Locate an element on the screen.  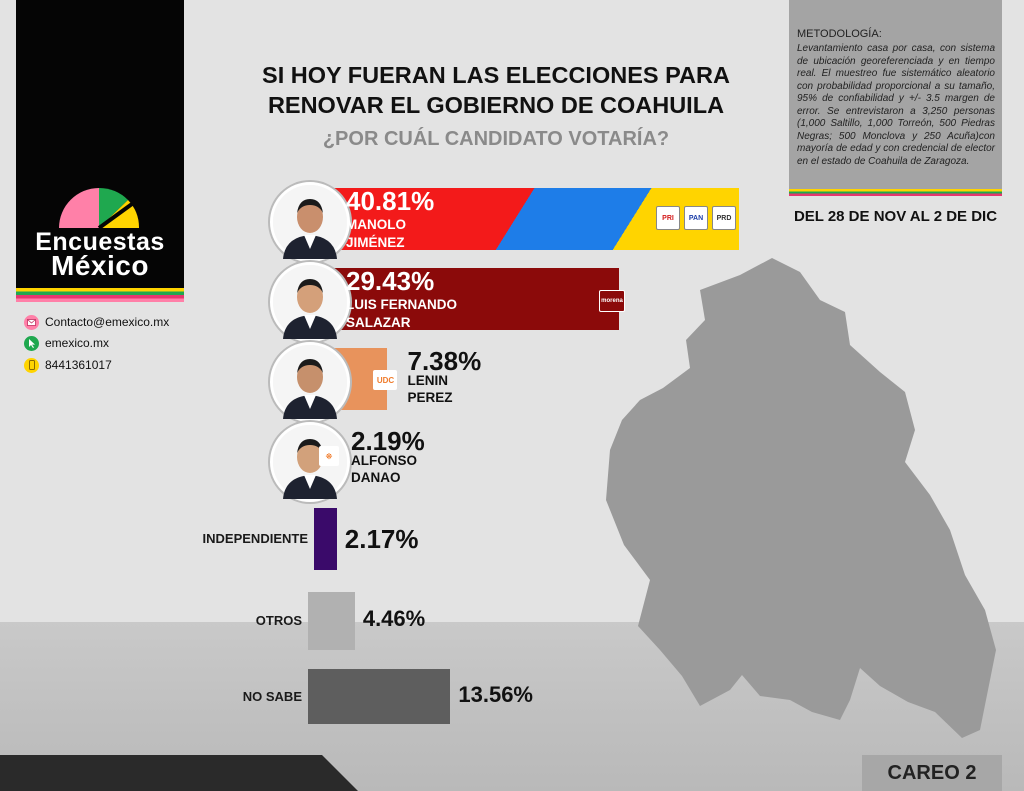
value-label-7: 13.56% is located at coordinates (495, 694).